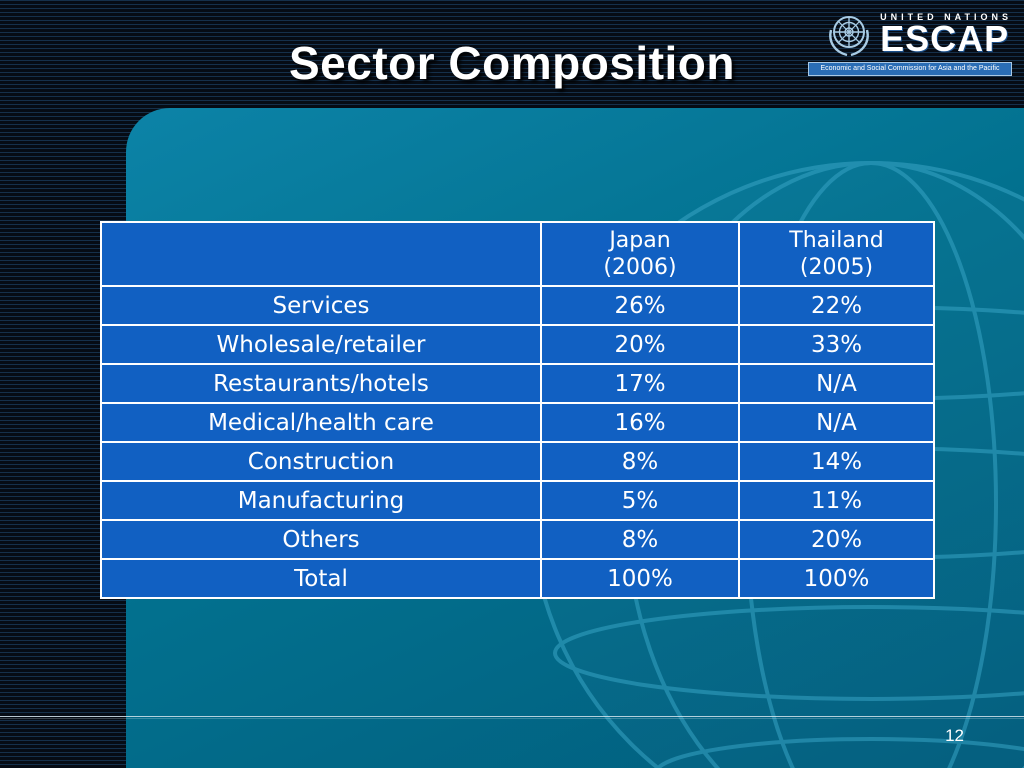 This screenshot has height=768, width=1024. I want to click on header-japan-cell: Japan (2006), so click(640, 254).